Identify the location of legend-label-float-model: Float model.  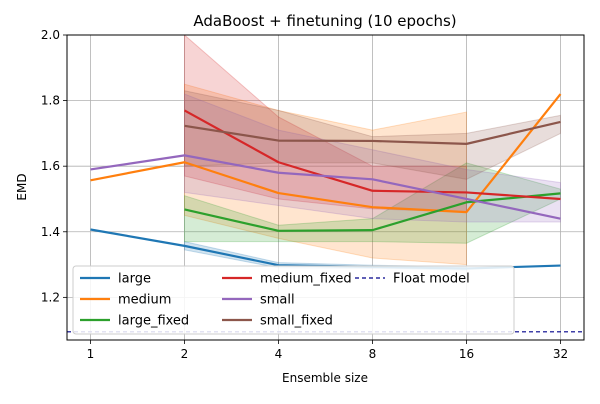
(431, 279).